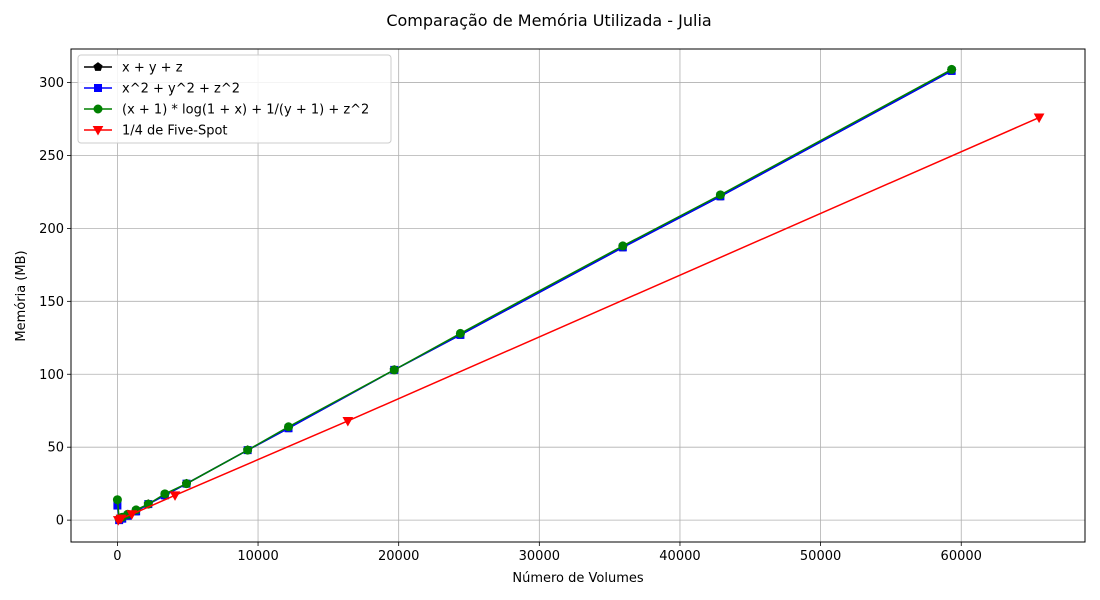 The image size is (1100, 600). What do you see at coordinates (55, 448) in the screenshot?
I see `y-tick-label: 50` at bounding box center [55, 448].